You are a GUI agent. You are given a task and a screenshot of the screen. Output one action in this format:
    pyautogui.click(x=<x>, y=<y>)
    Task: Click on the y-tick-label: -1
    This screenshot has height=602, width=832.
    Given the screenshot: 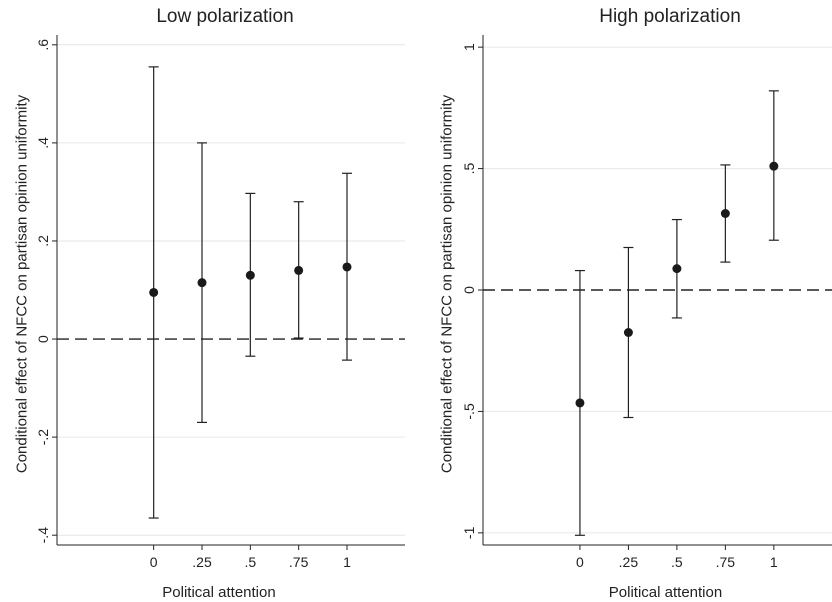 What is the action you would take?
    pyautogui.click(x=469, y=532)
    